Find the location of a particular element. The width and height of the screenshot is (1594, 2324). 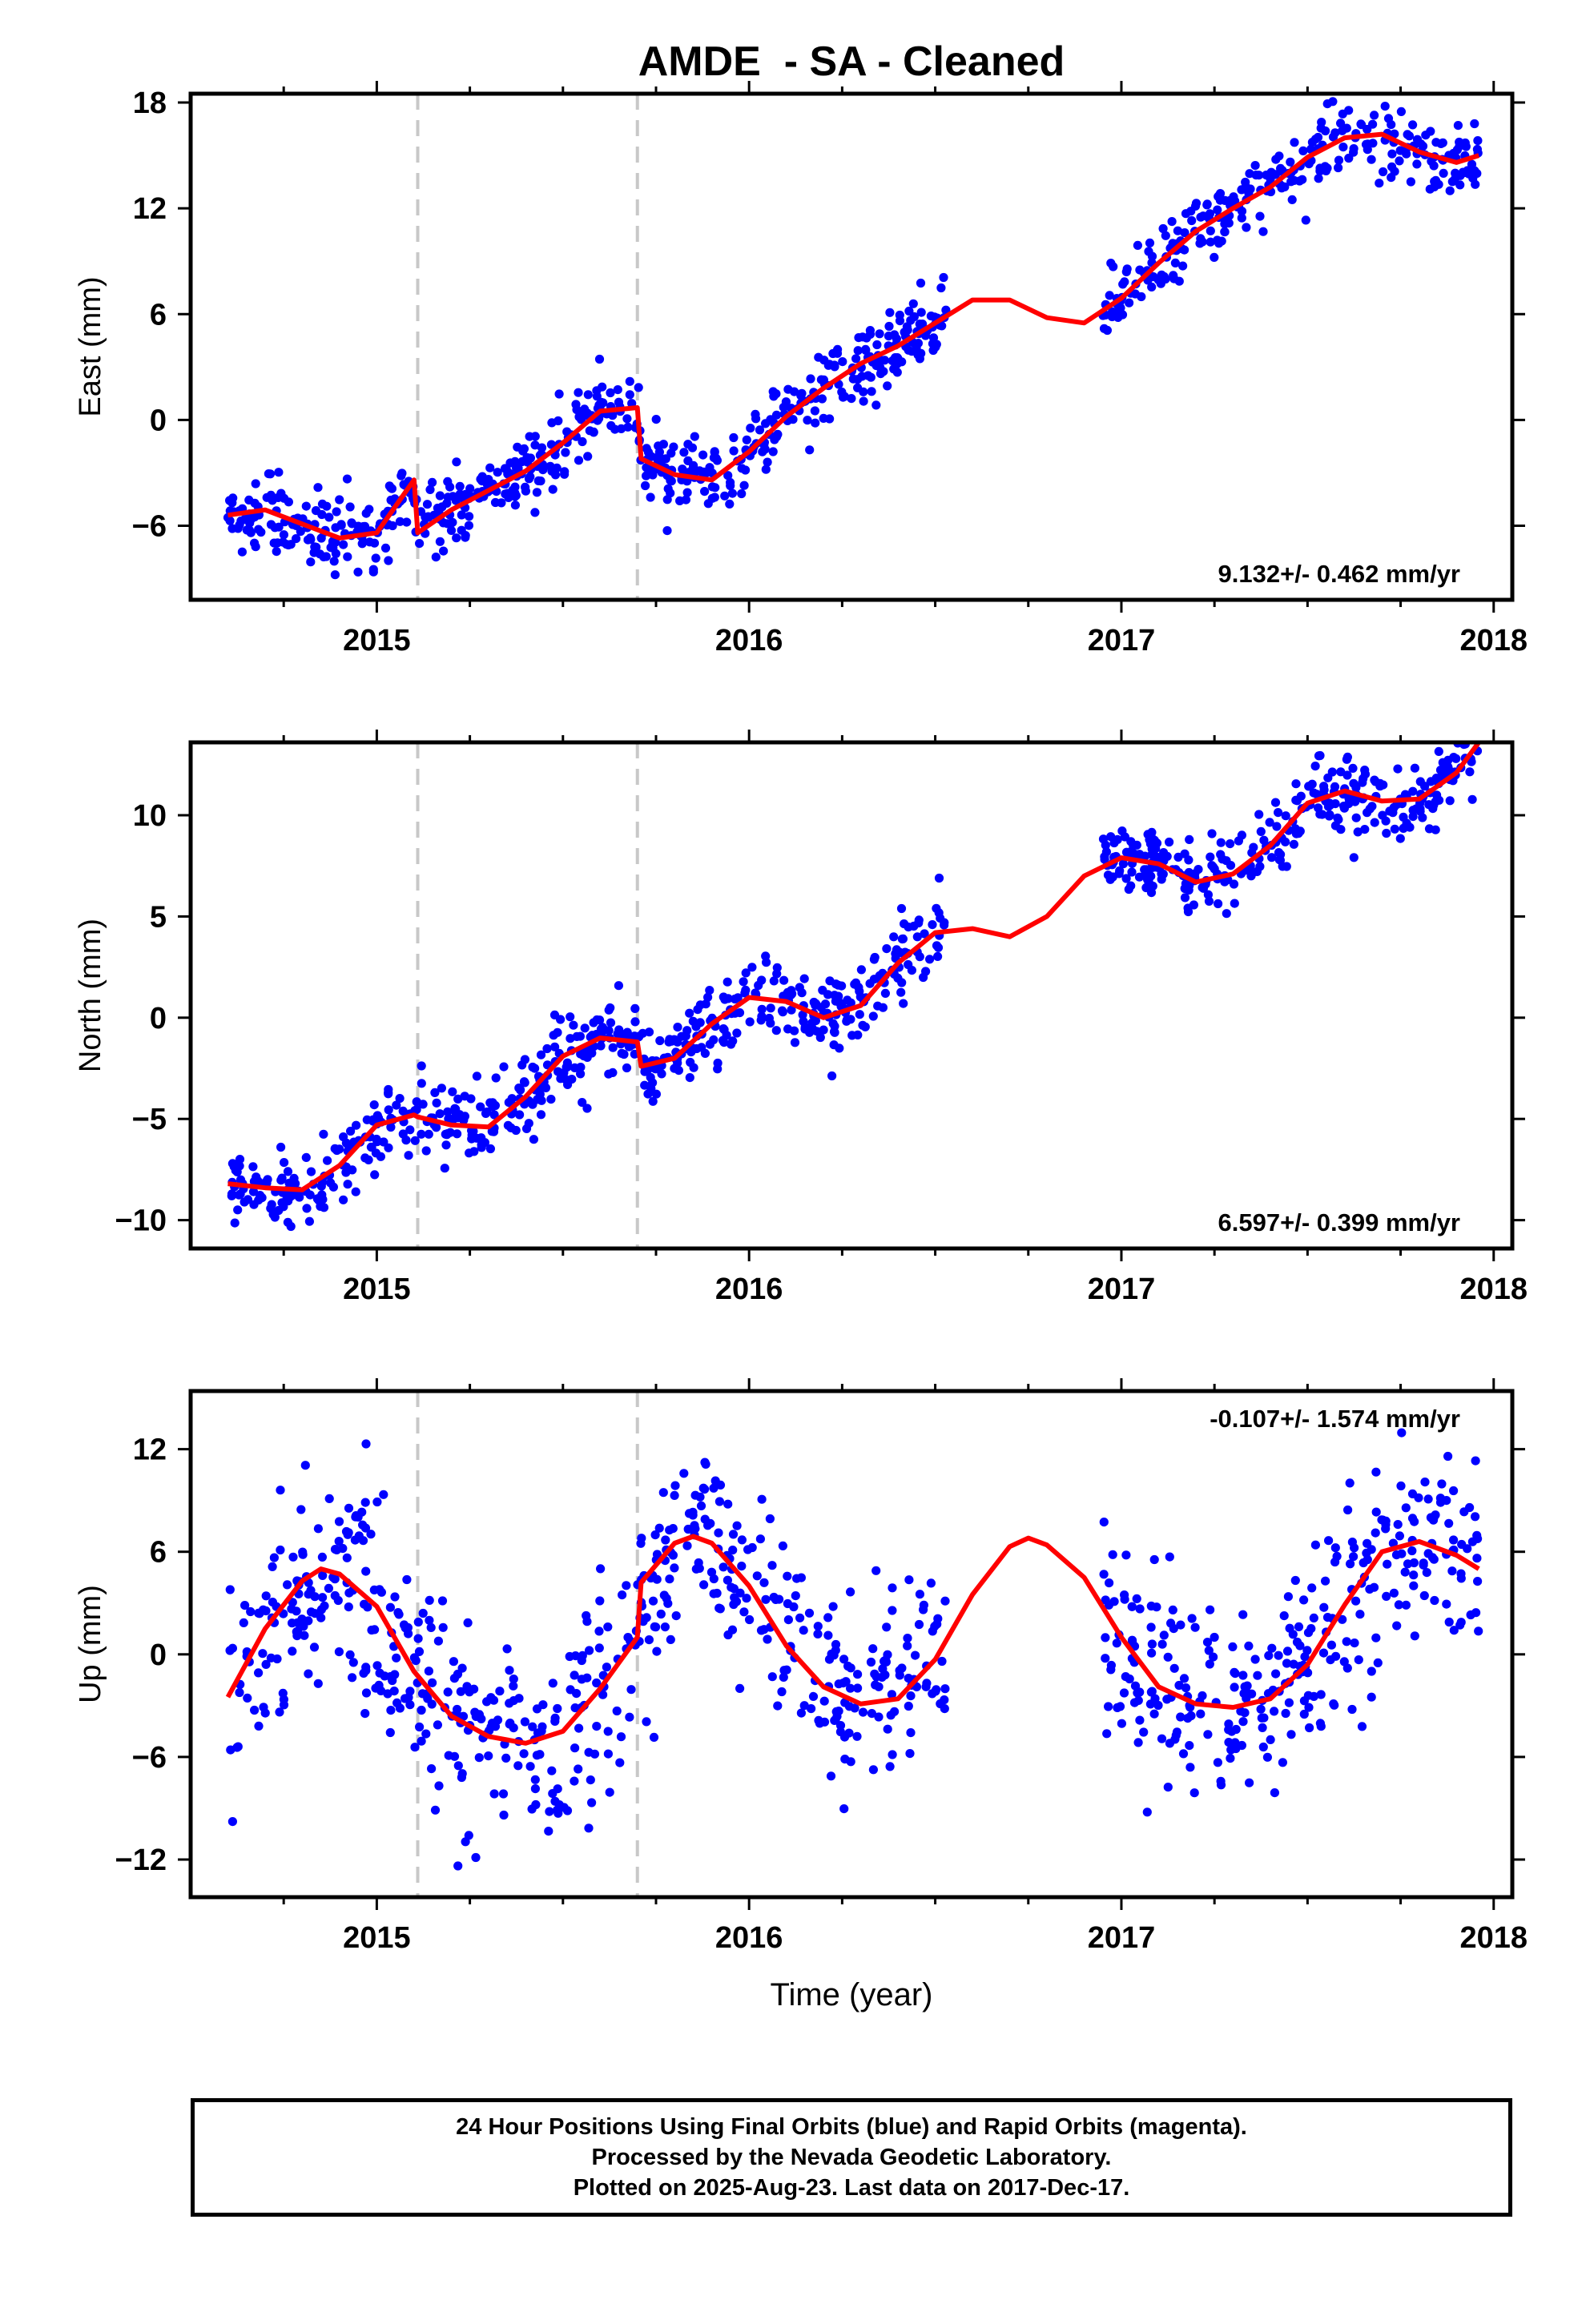

y-tick-label: 0 is located at coordinates (158, 1018).